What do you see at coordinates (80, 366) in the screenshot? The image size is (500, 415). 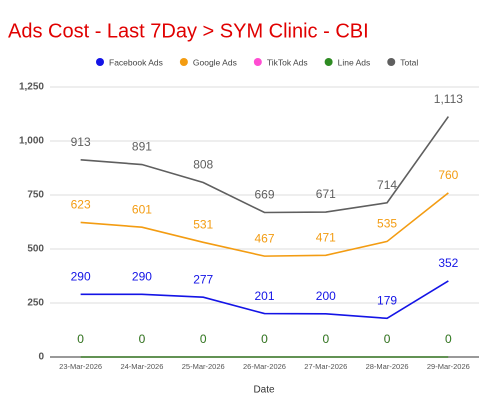 I see `x-tick-label: 23-Mar-2026` at bounding box center [80, 366].